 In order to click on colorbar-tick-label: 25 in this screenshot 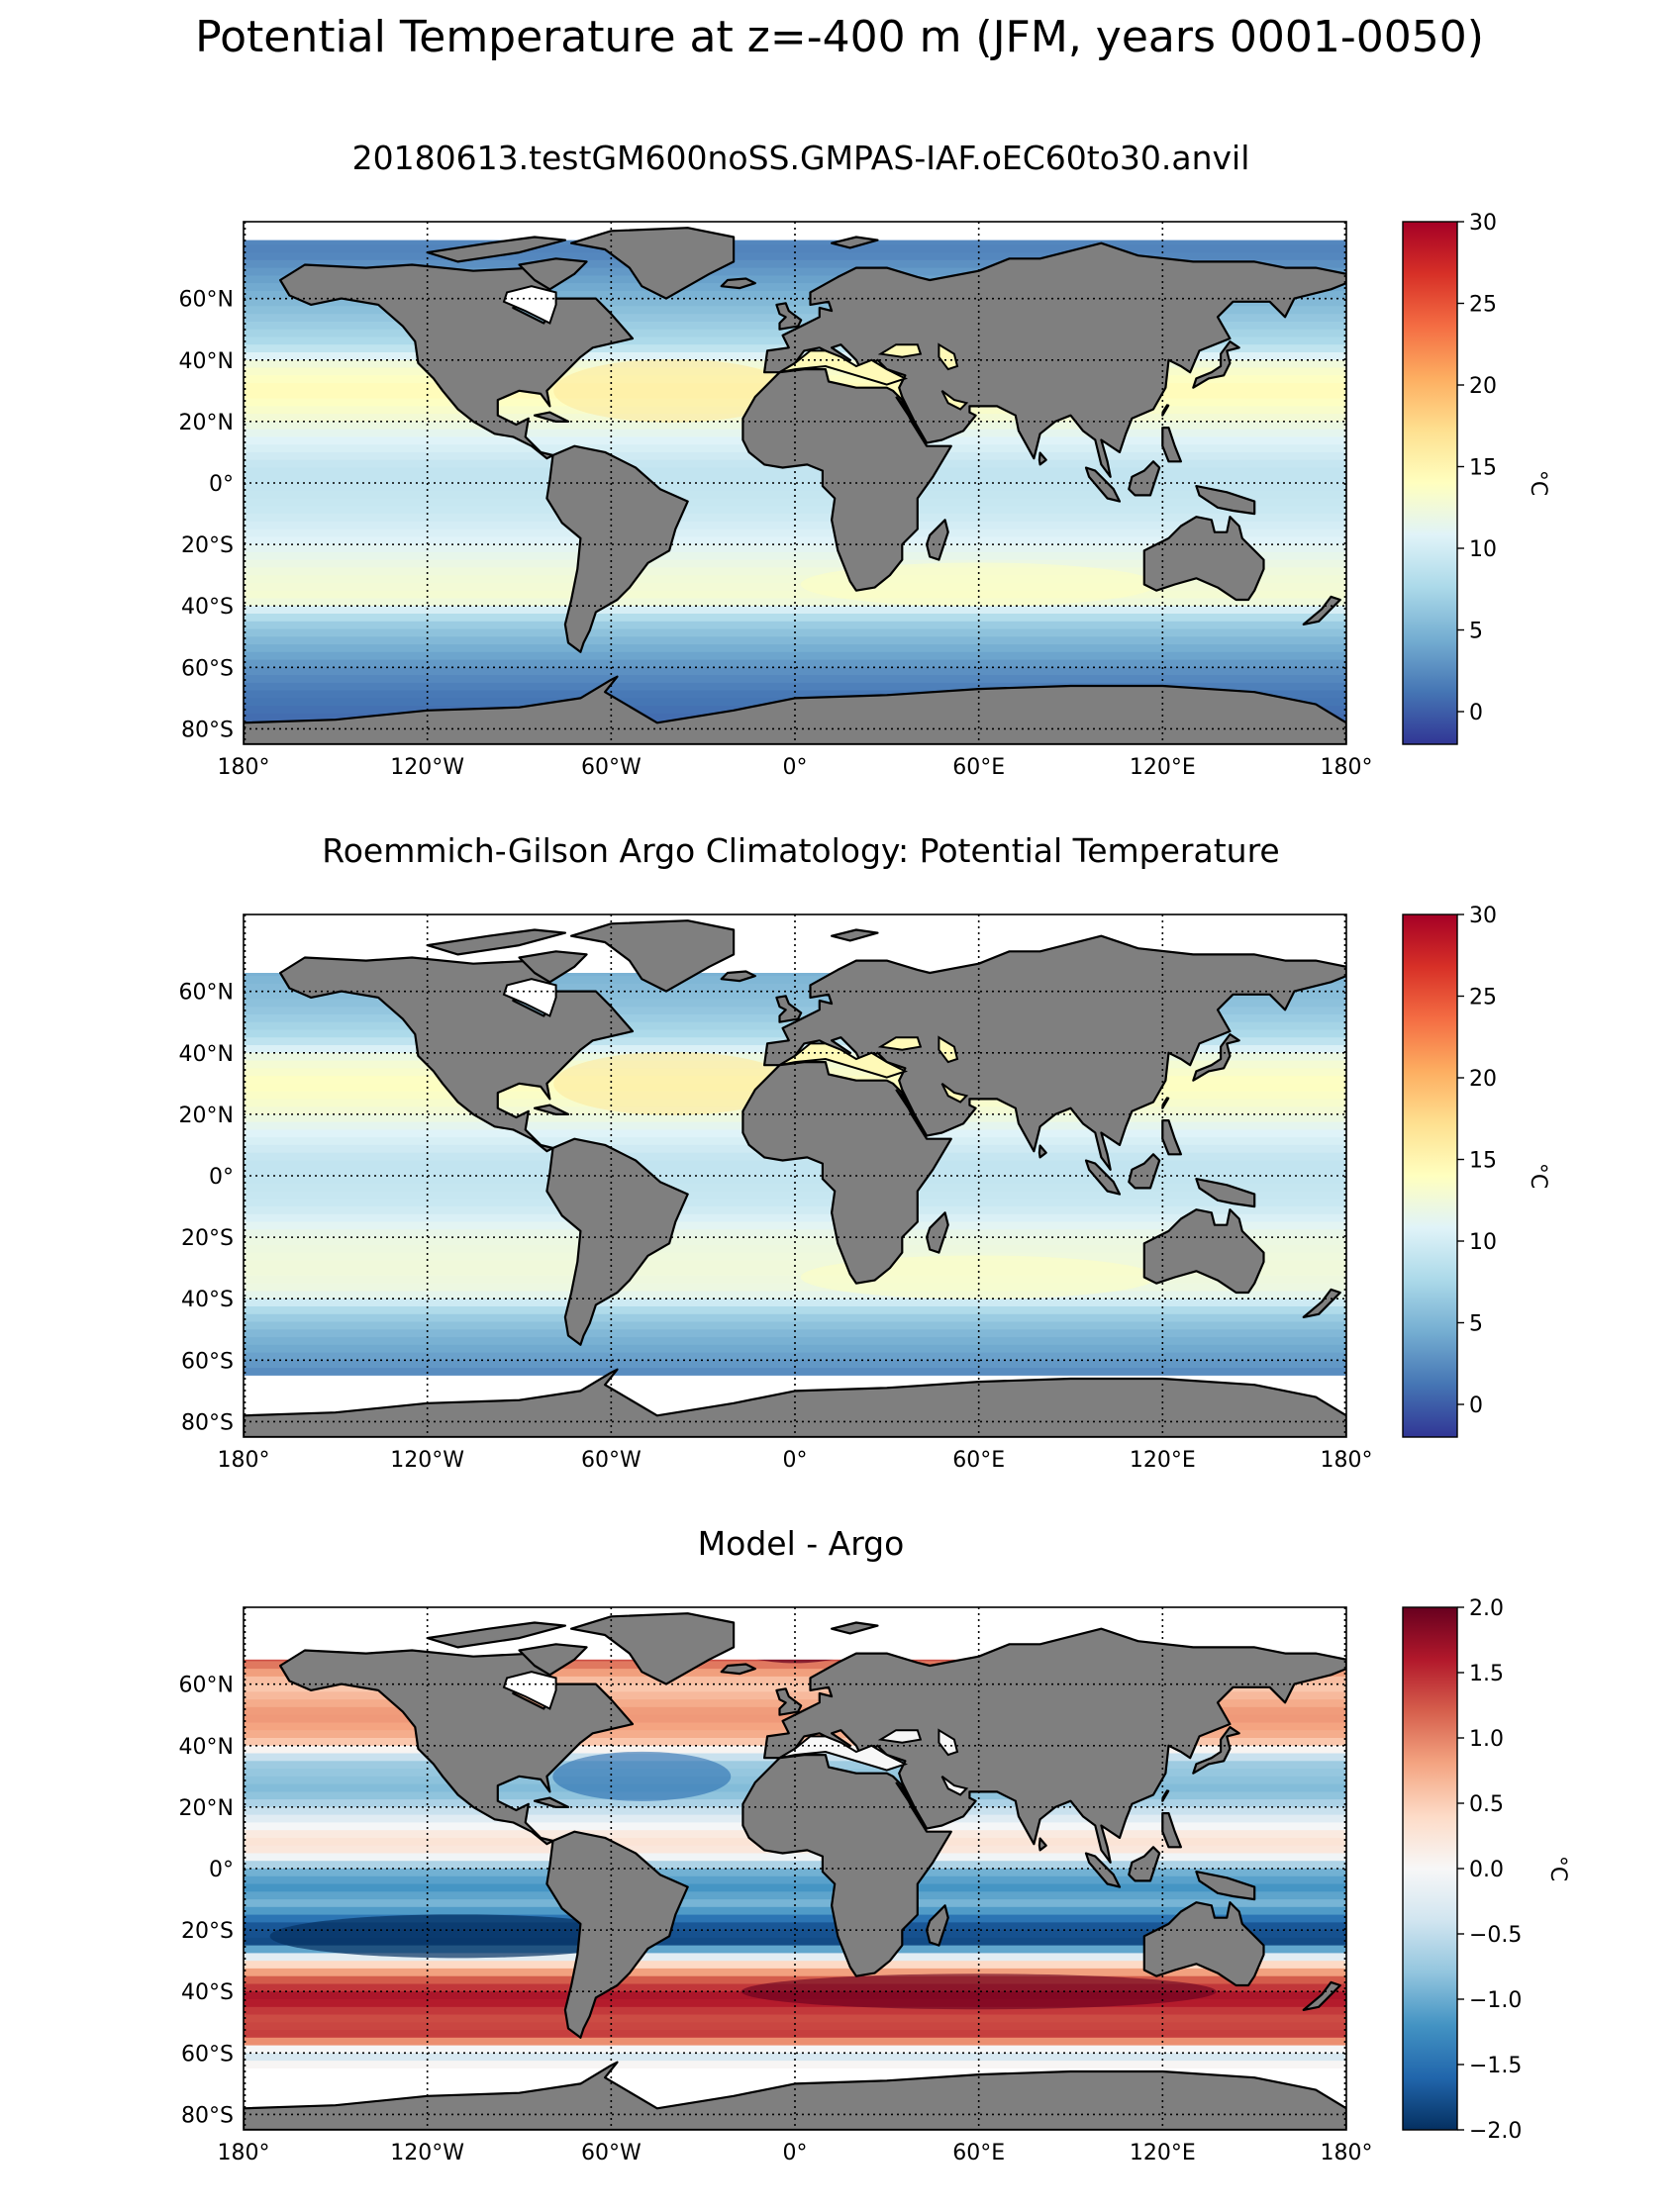, I will do `click(1483, 998)`.